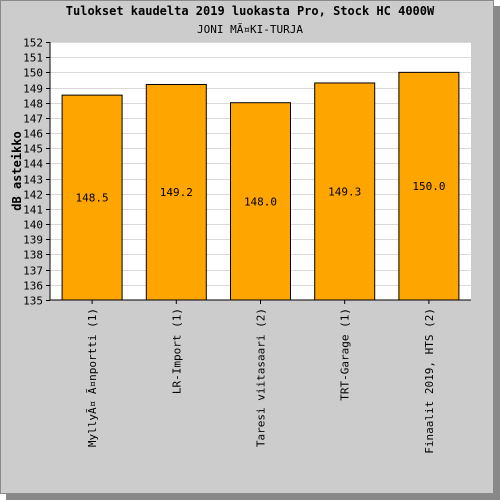 This screenshot has width=500, height=500. Describe the element at coordinates (33, 149) in the screenshot. I see `y-tick-label: 145` at that location.